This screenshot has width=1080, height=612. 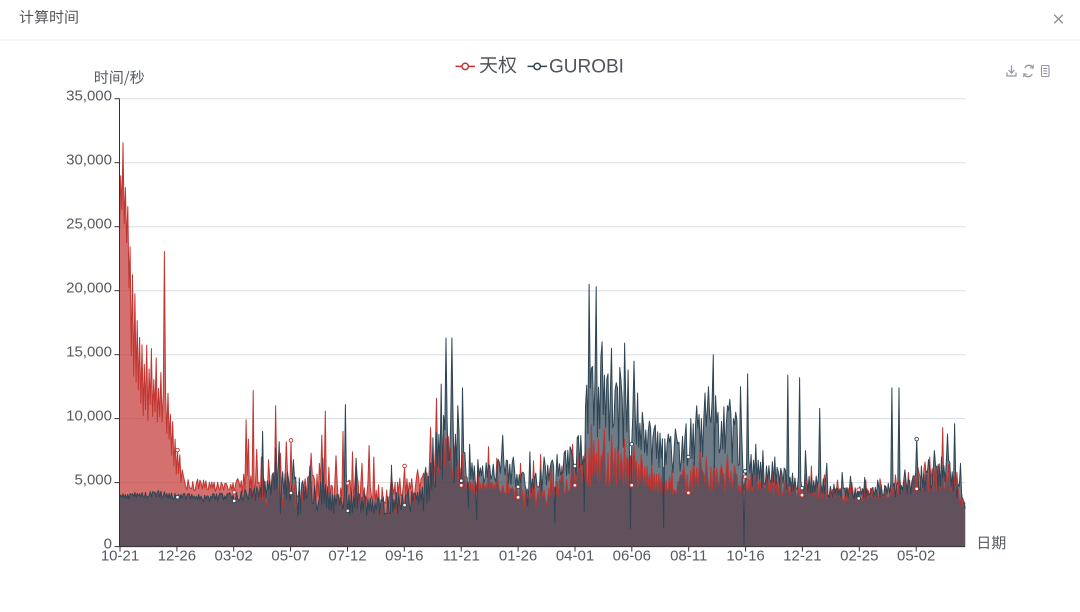 What do you see at coordinates (347, 555) in the screenshot?
I see `svg-text: 07-12` at bounding box center [347, 555].